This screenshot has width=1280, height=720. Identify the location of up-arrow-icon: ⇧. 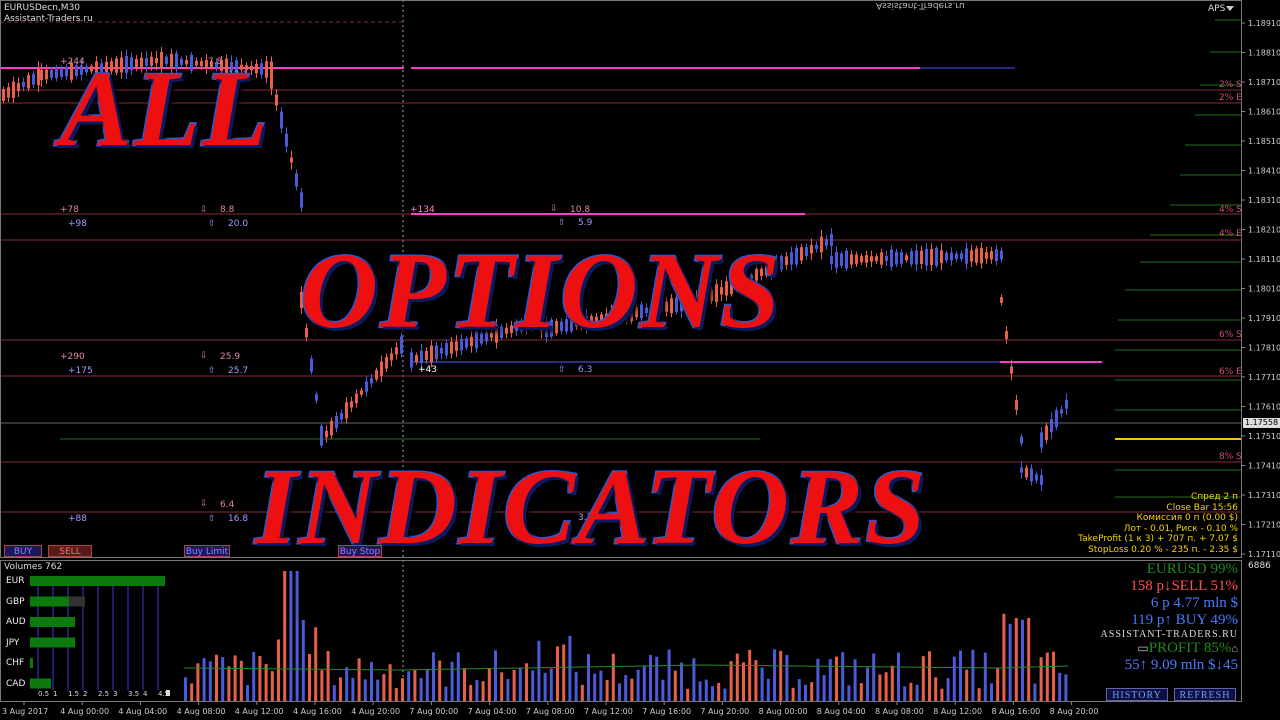
(212, 371).